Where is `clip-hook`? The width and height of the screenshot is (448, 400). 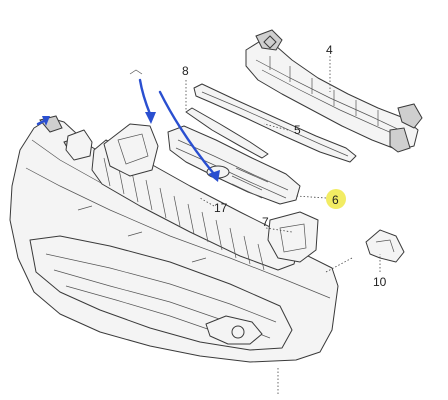 clip-hook is located at coordinates (136, 72).